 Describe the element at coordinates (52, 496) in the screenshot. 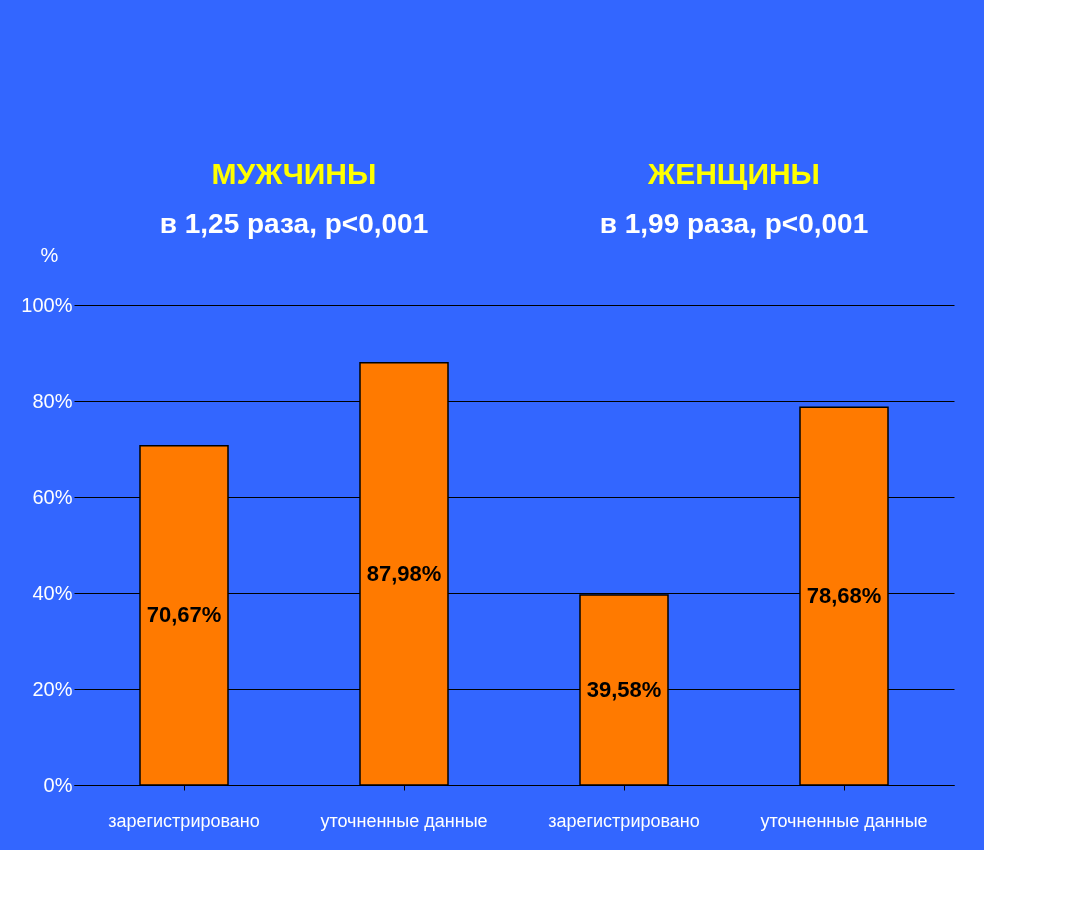

I see `y-tick-label: 60%` at that location.